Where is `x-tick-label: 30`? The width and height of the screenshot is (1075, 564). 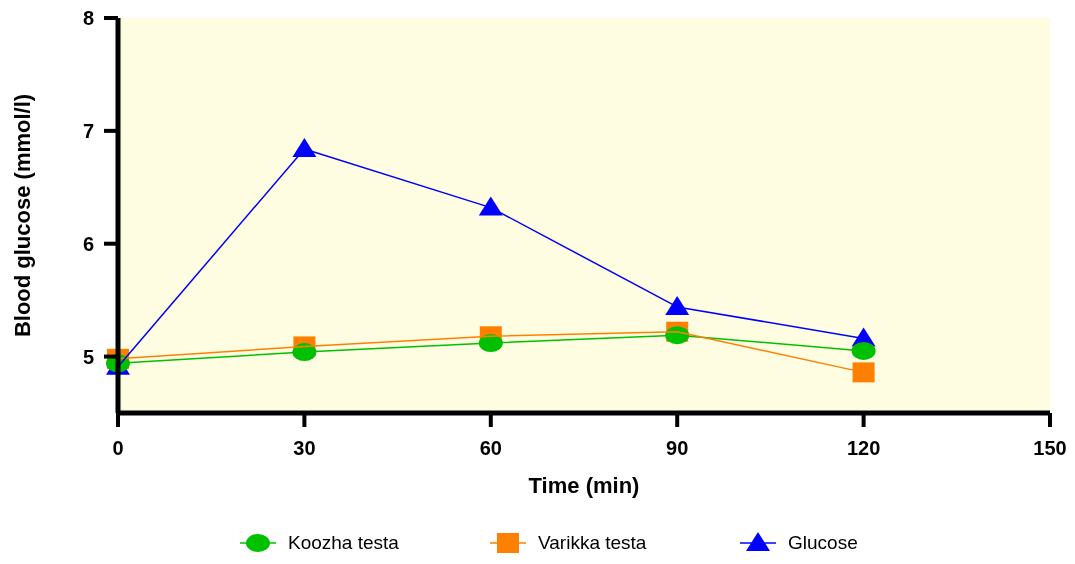 x-tick-label: 30 is located at coordinates (304, 448).